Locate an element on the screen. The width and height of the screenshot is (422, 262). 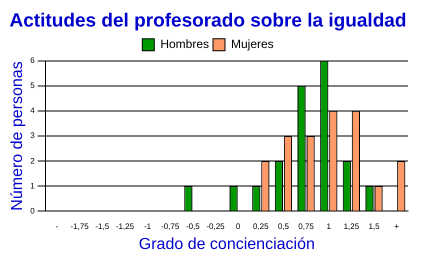
x-tick-label: 1 is located at coordinates (329, 227).